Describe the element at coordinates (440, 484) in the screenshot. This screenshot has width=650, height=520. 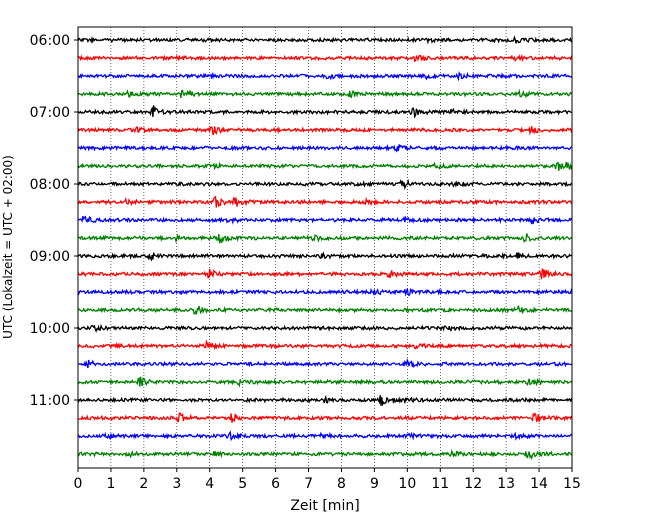
I see `x-tick-label: 11` at that location.